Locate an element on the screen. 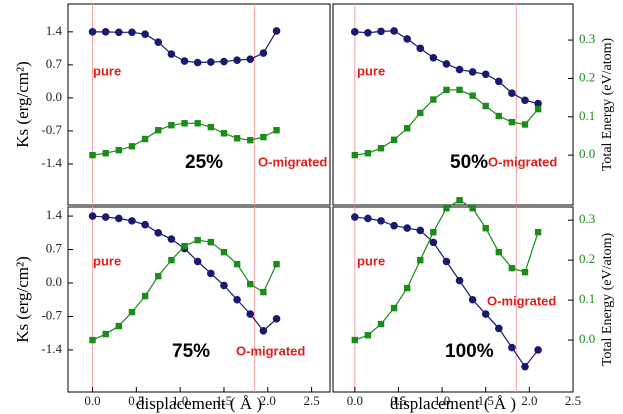  x-tick-label: 2.0 is located at coordinates (268, 400).